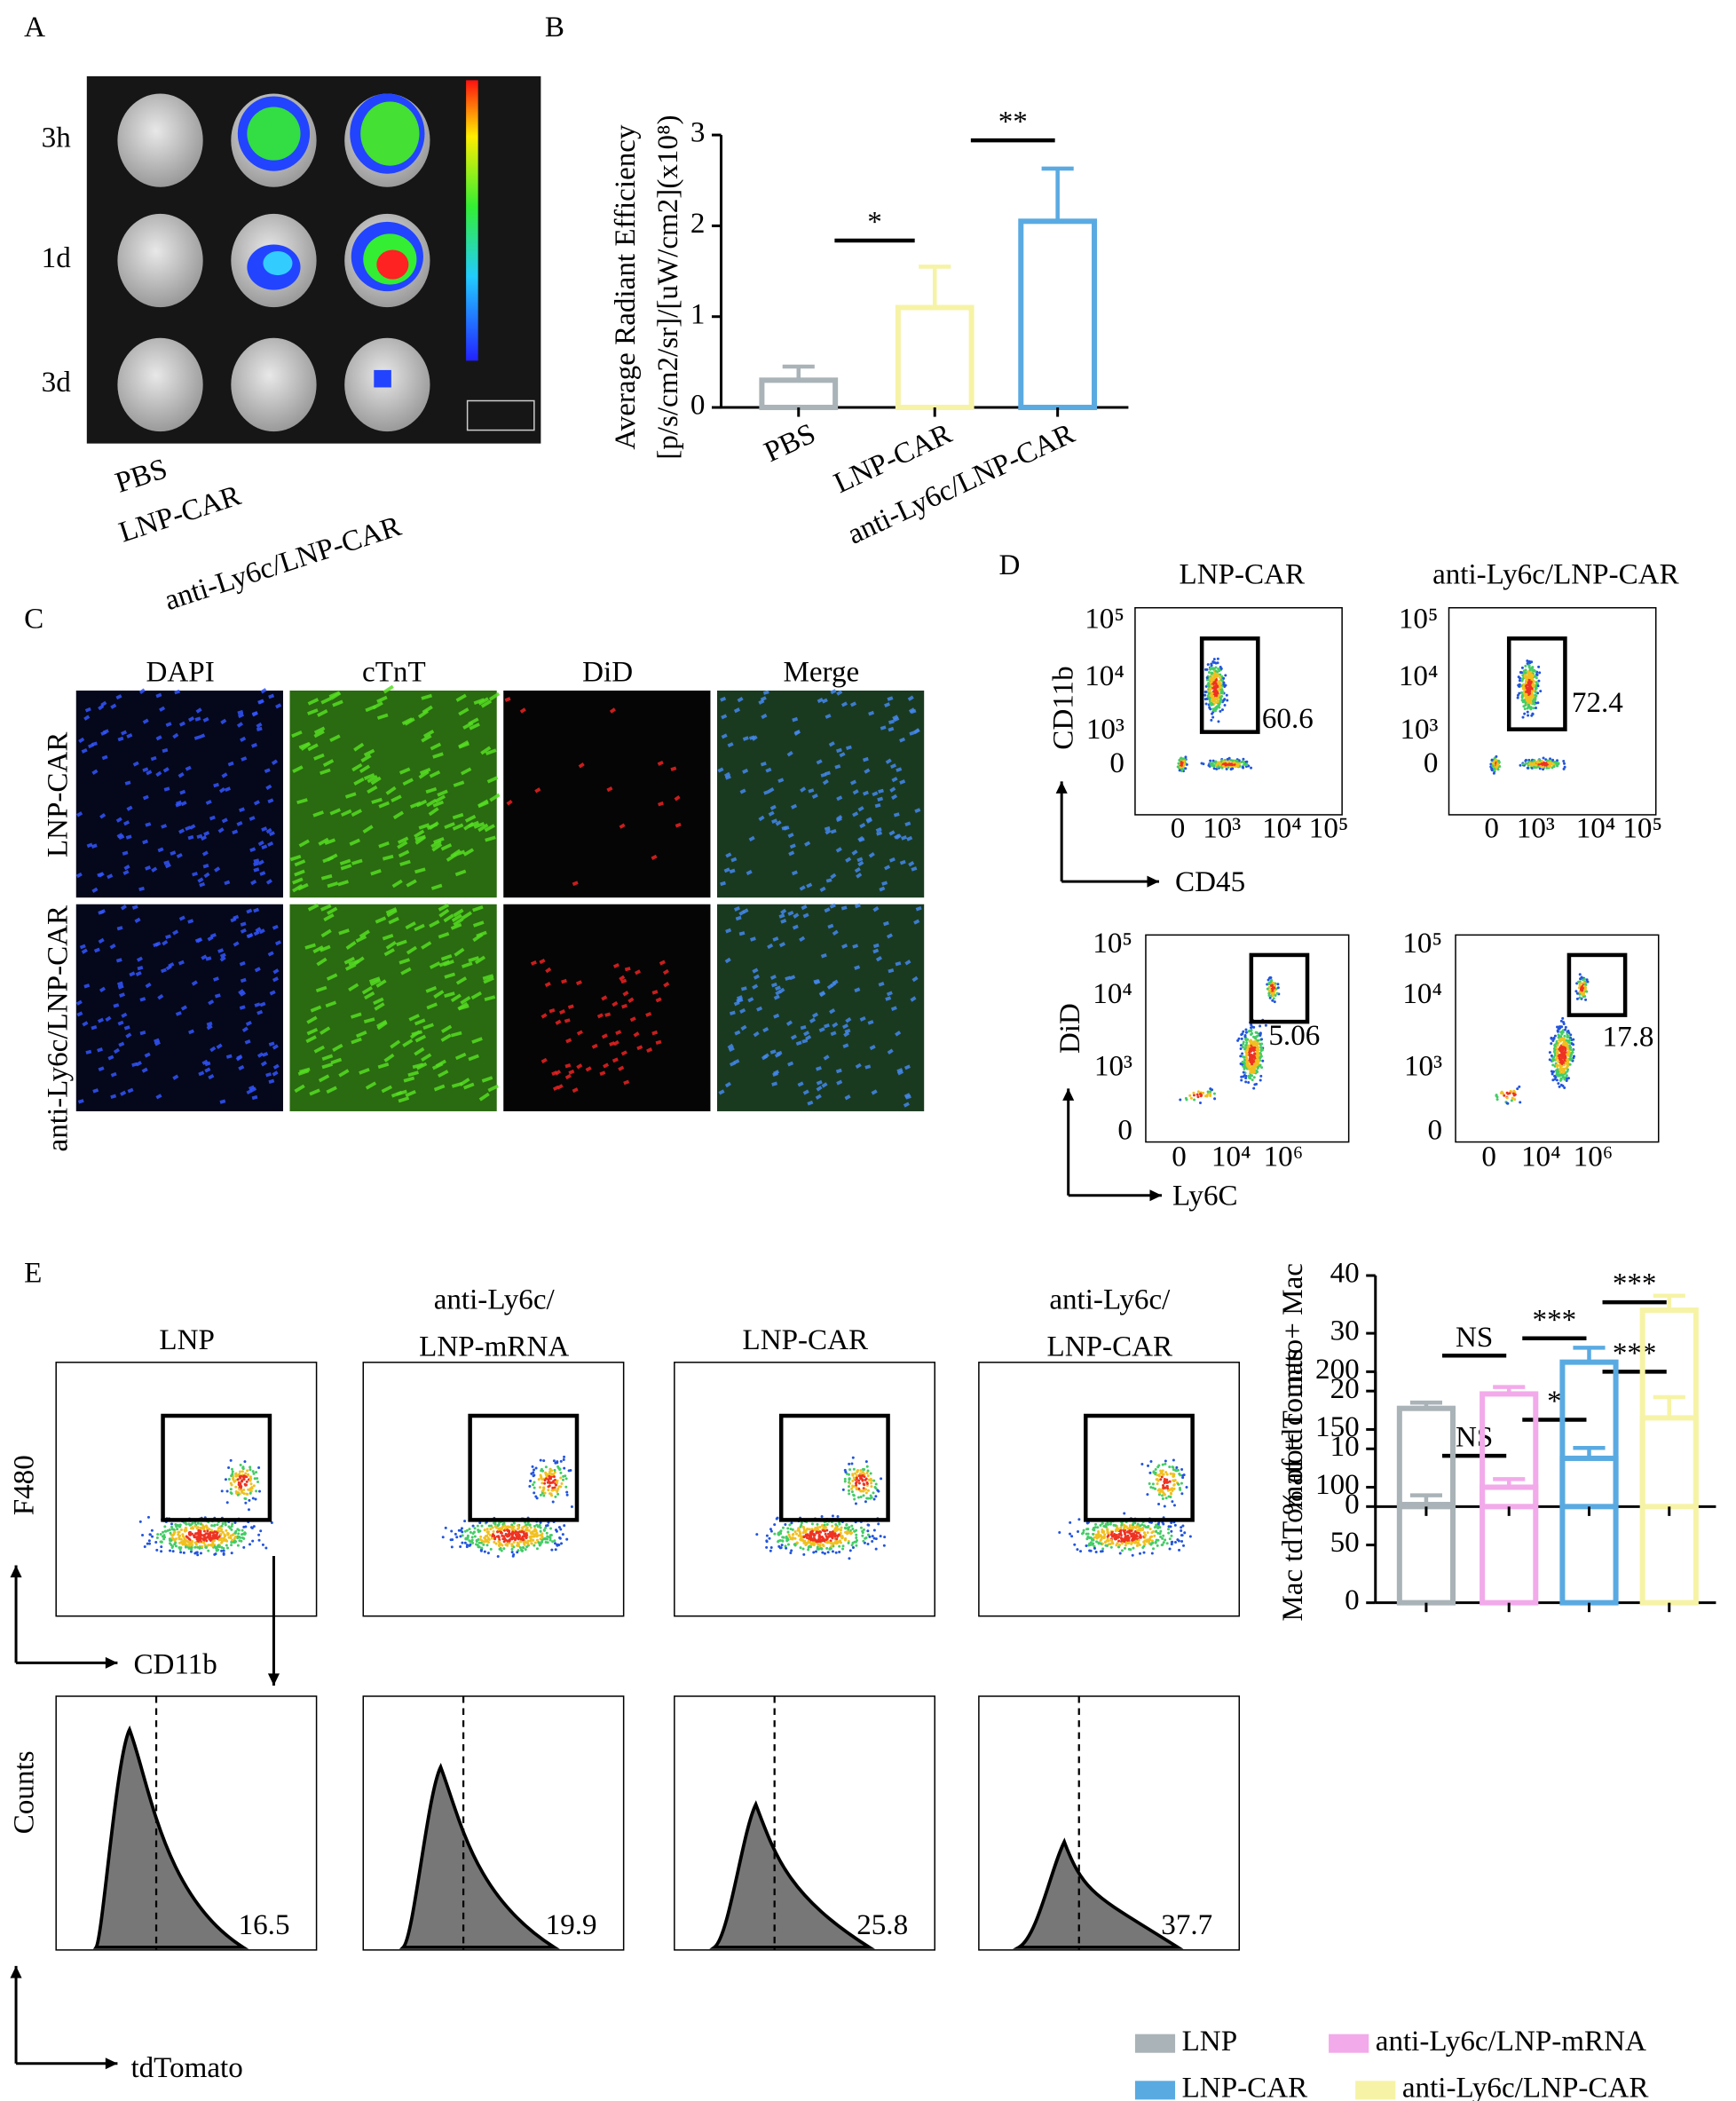 This screenshot has height=2101, width=1736. What do you see at coordinates (1542, 1039) in the screenshot?
I see `flow-dots` at bounding box center [1542, 1039].